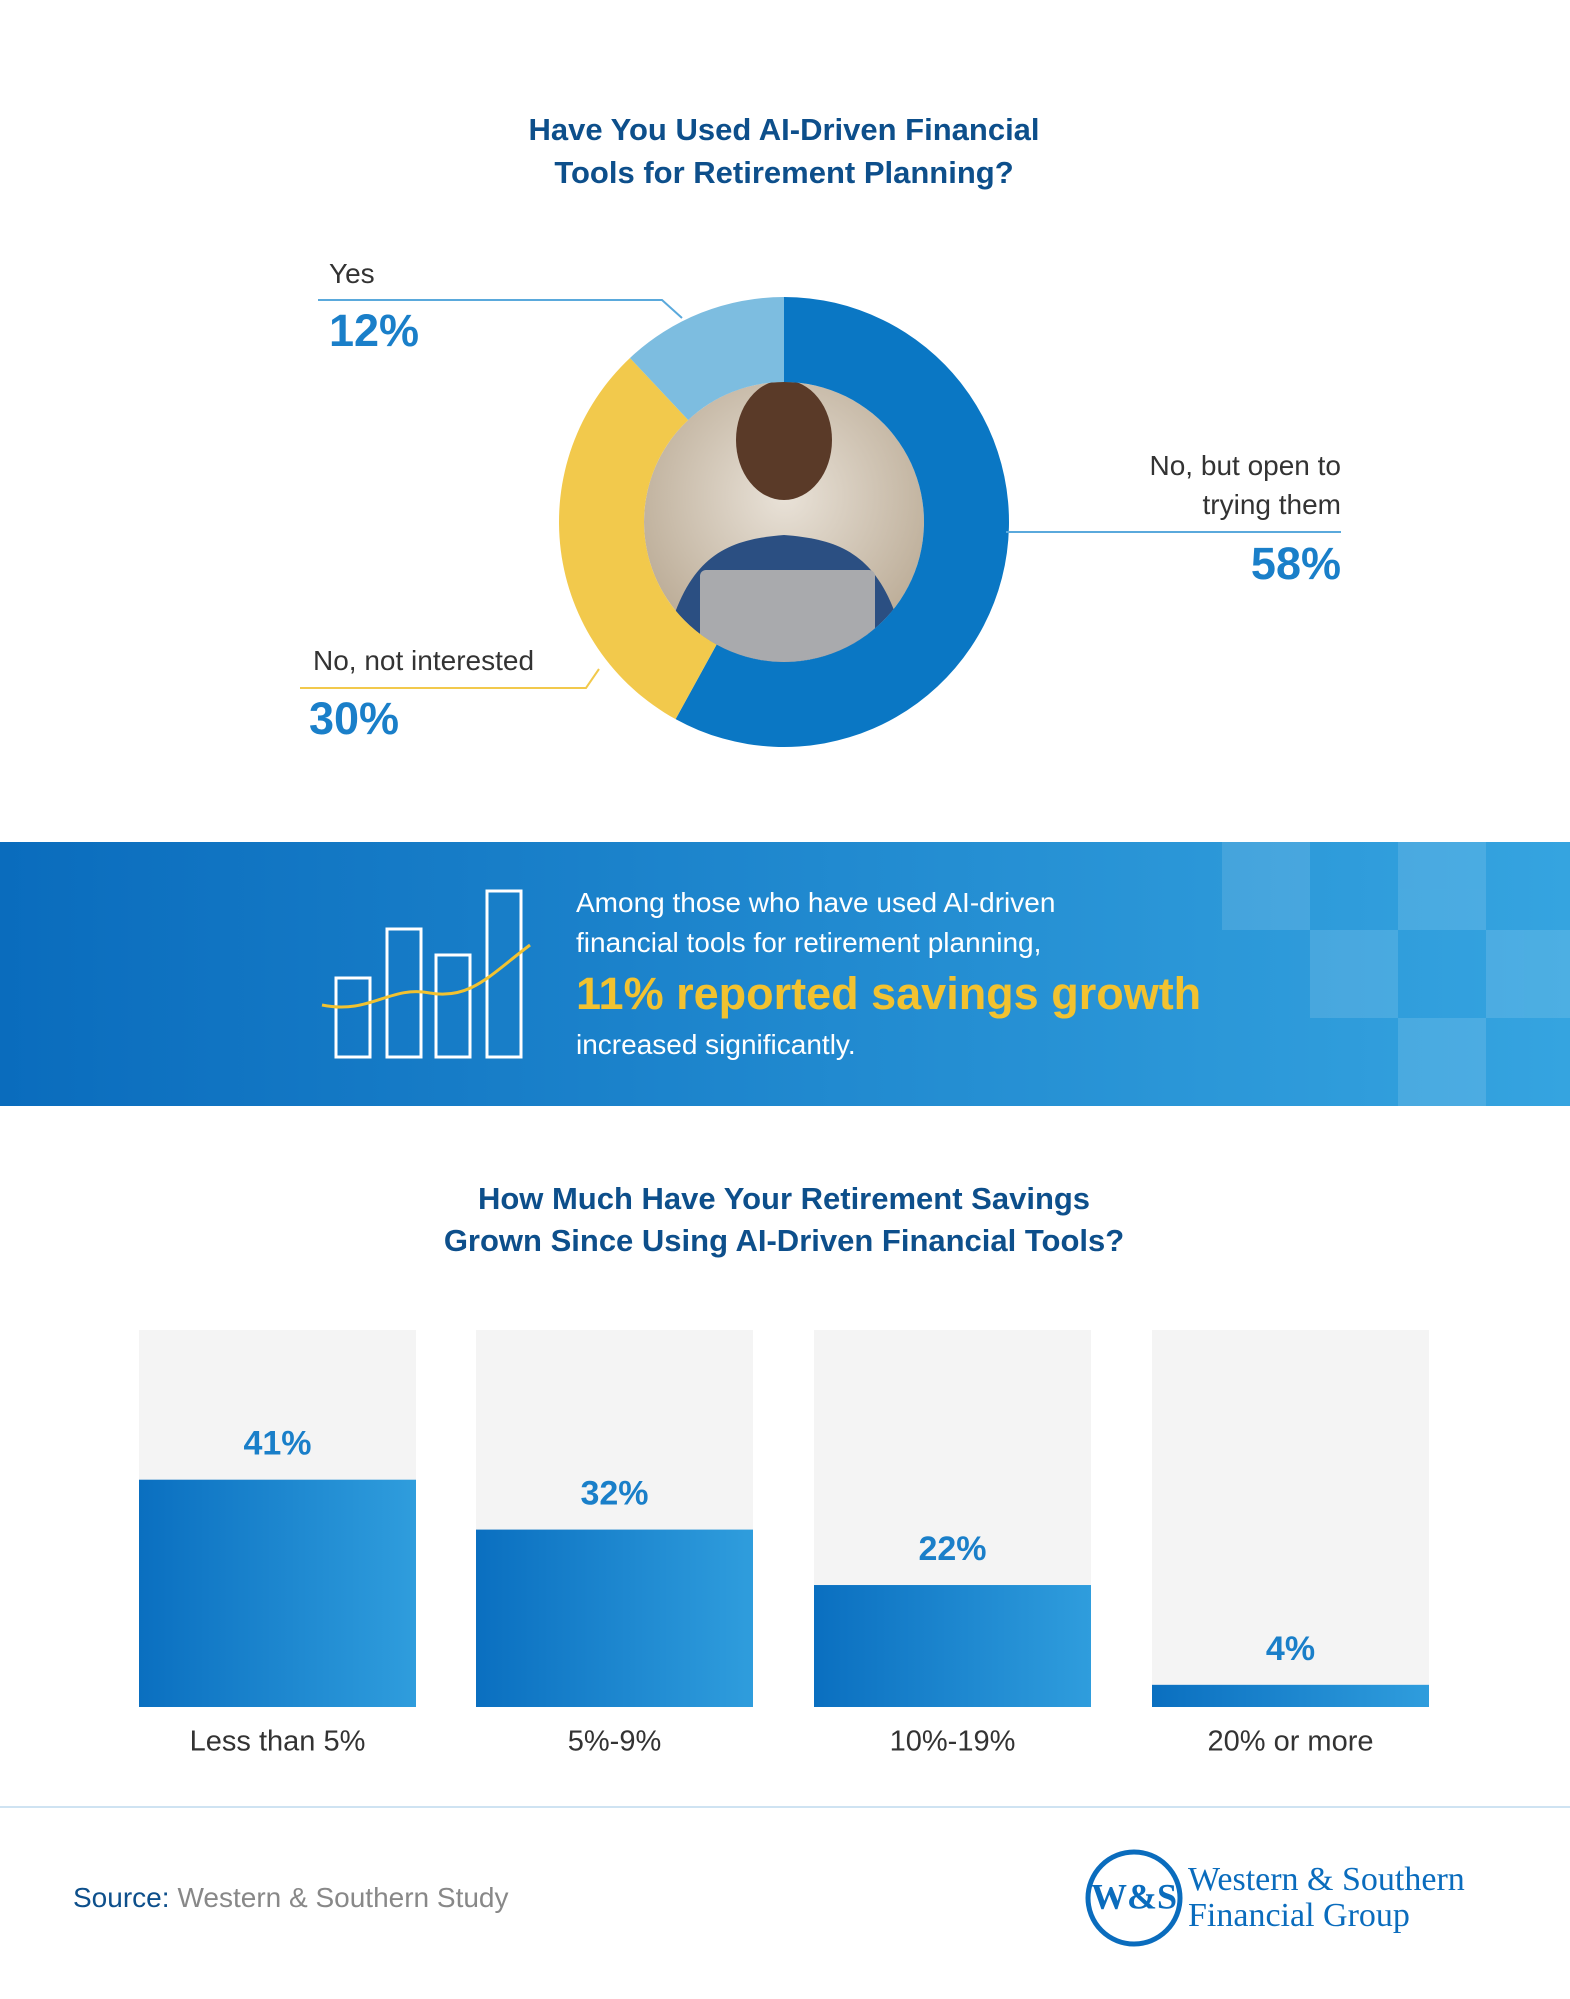 The height and width of the screenshot is (1999, 1570). What do you see at coordinates (354, 718) in the screenshot?
I see `value-label: 30%` at bounding box center [354, 718].